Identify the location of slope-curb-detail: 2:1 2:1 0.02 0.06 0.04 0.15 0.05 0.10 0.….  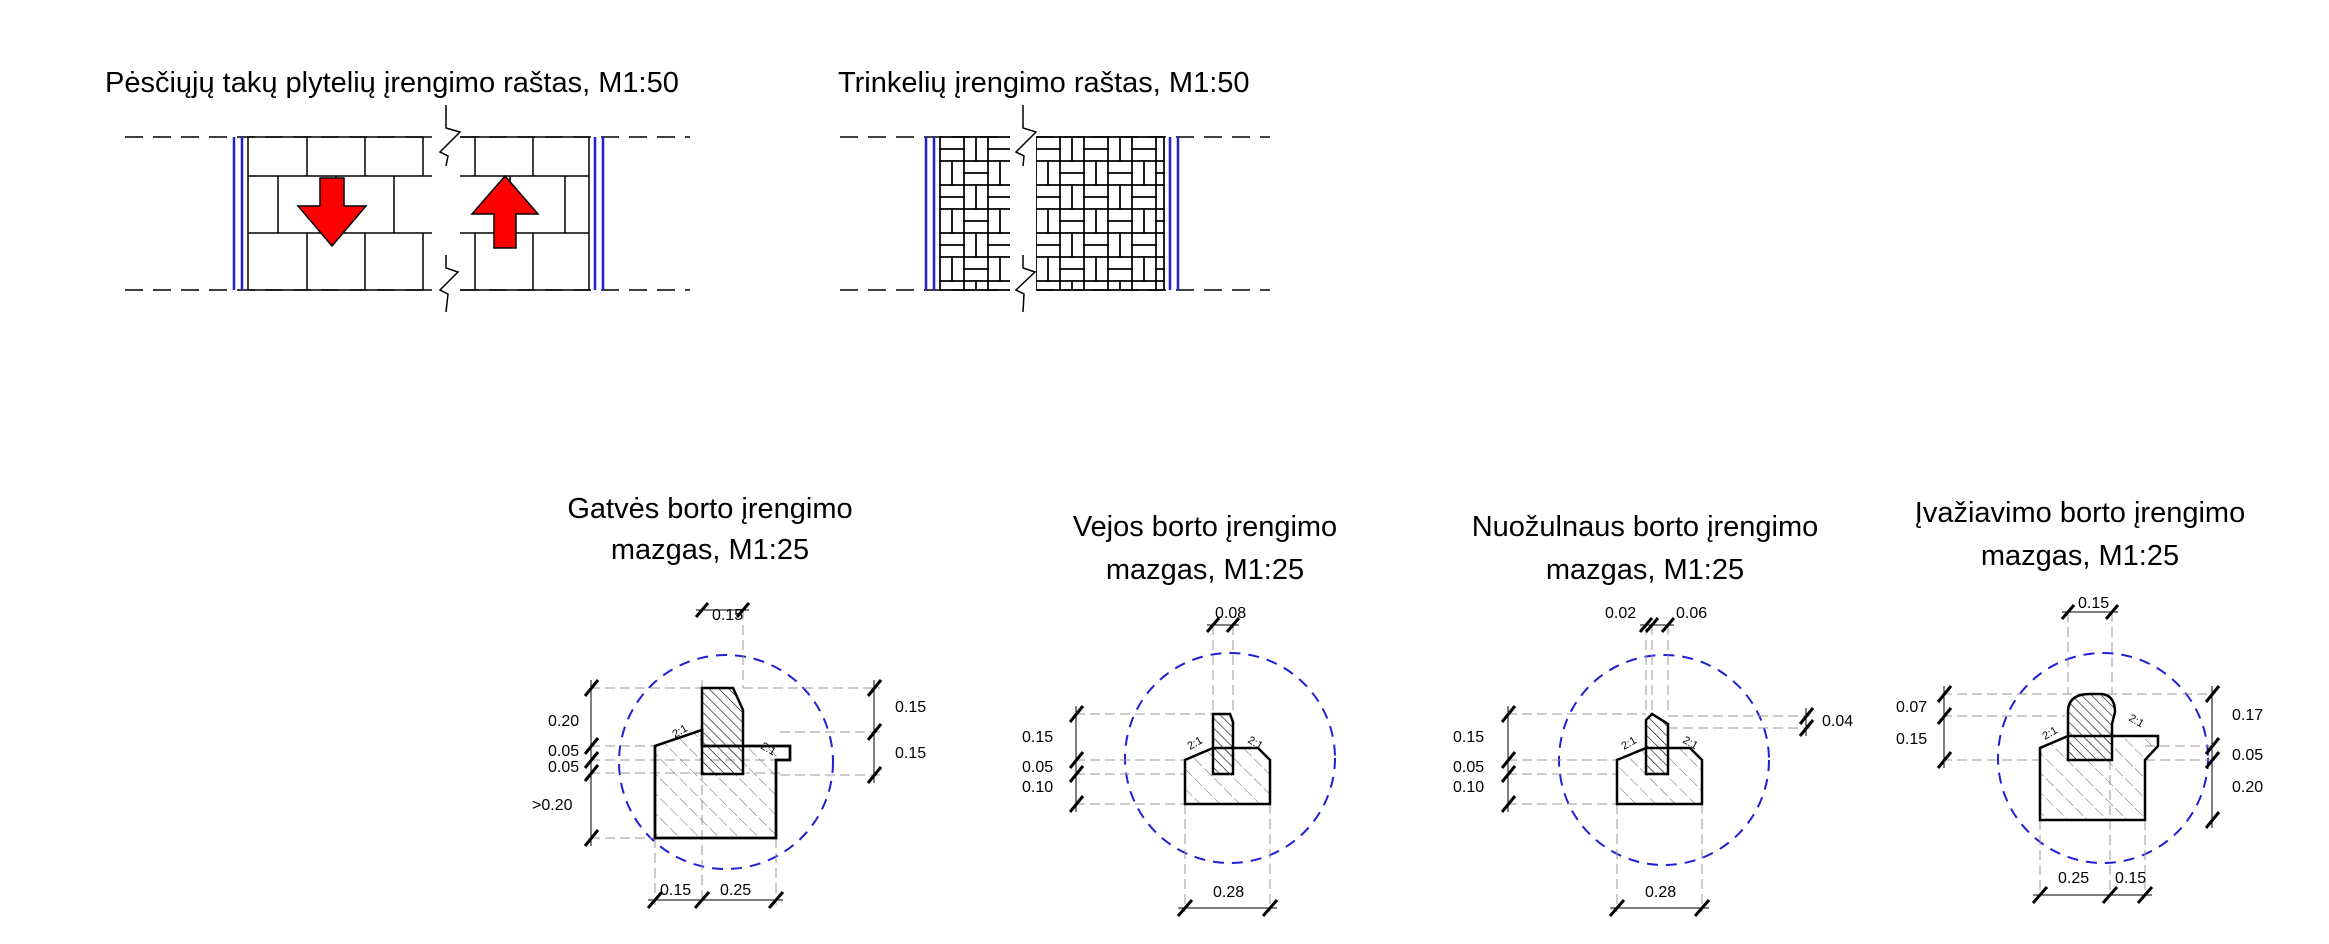
(1653, 761).